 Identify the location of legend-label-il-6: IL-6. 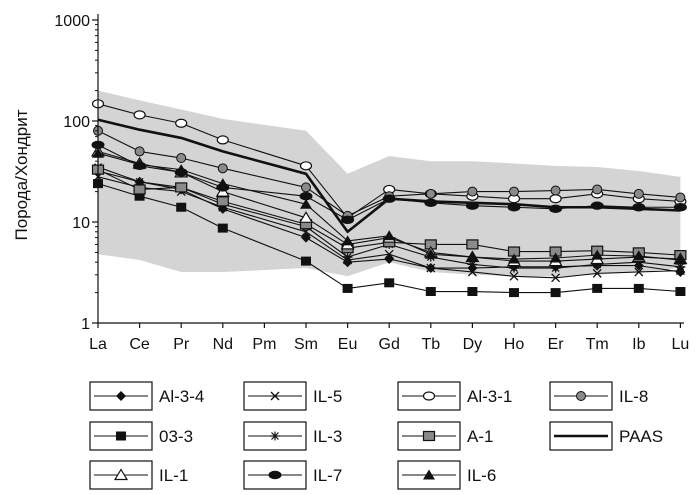
(481, 475).